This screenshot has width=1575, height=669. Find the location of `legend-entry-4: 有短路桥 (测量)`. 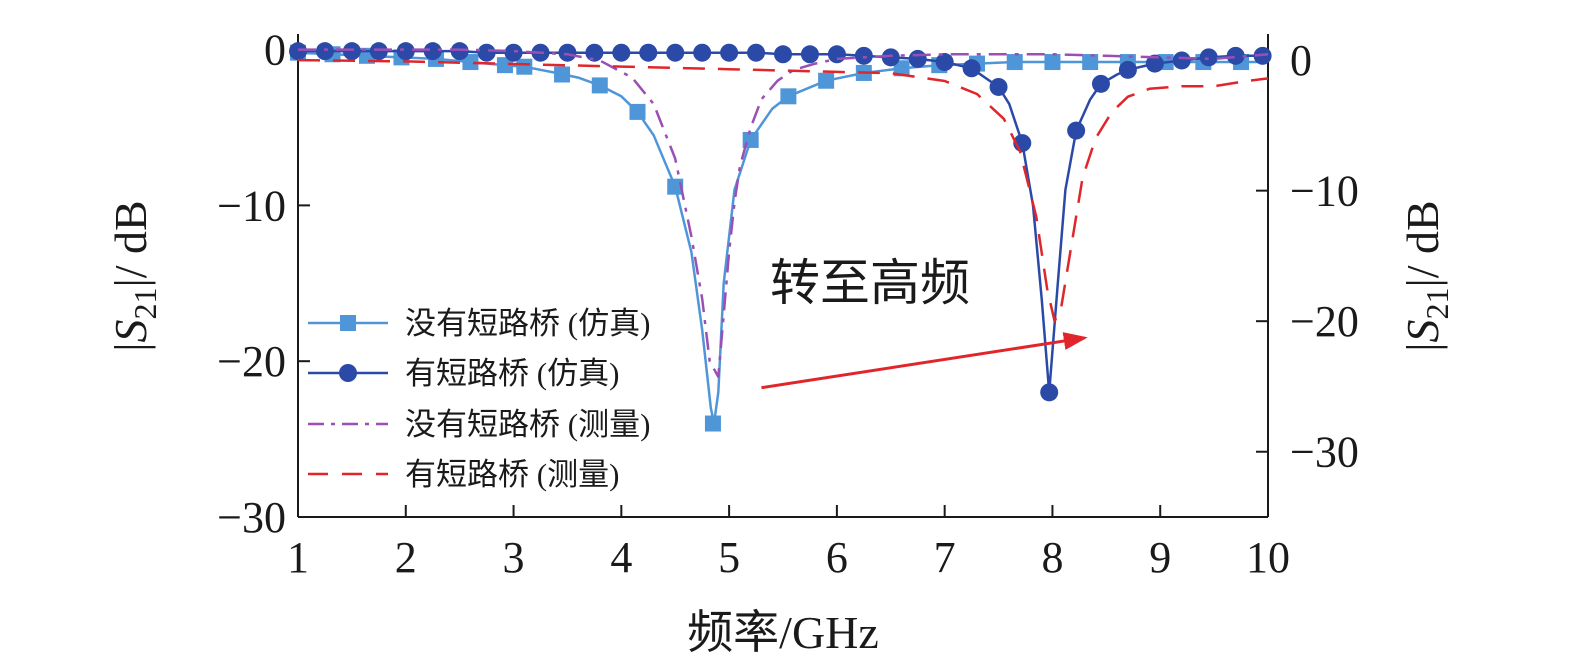

legend-entry-4: 有短路桥 (测量) is located at coordinates (463, 474).